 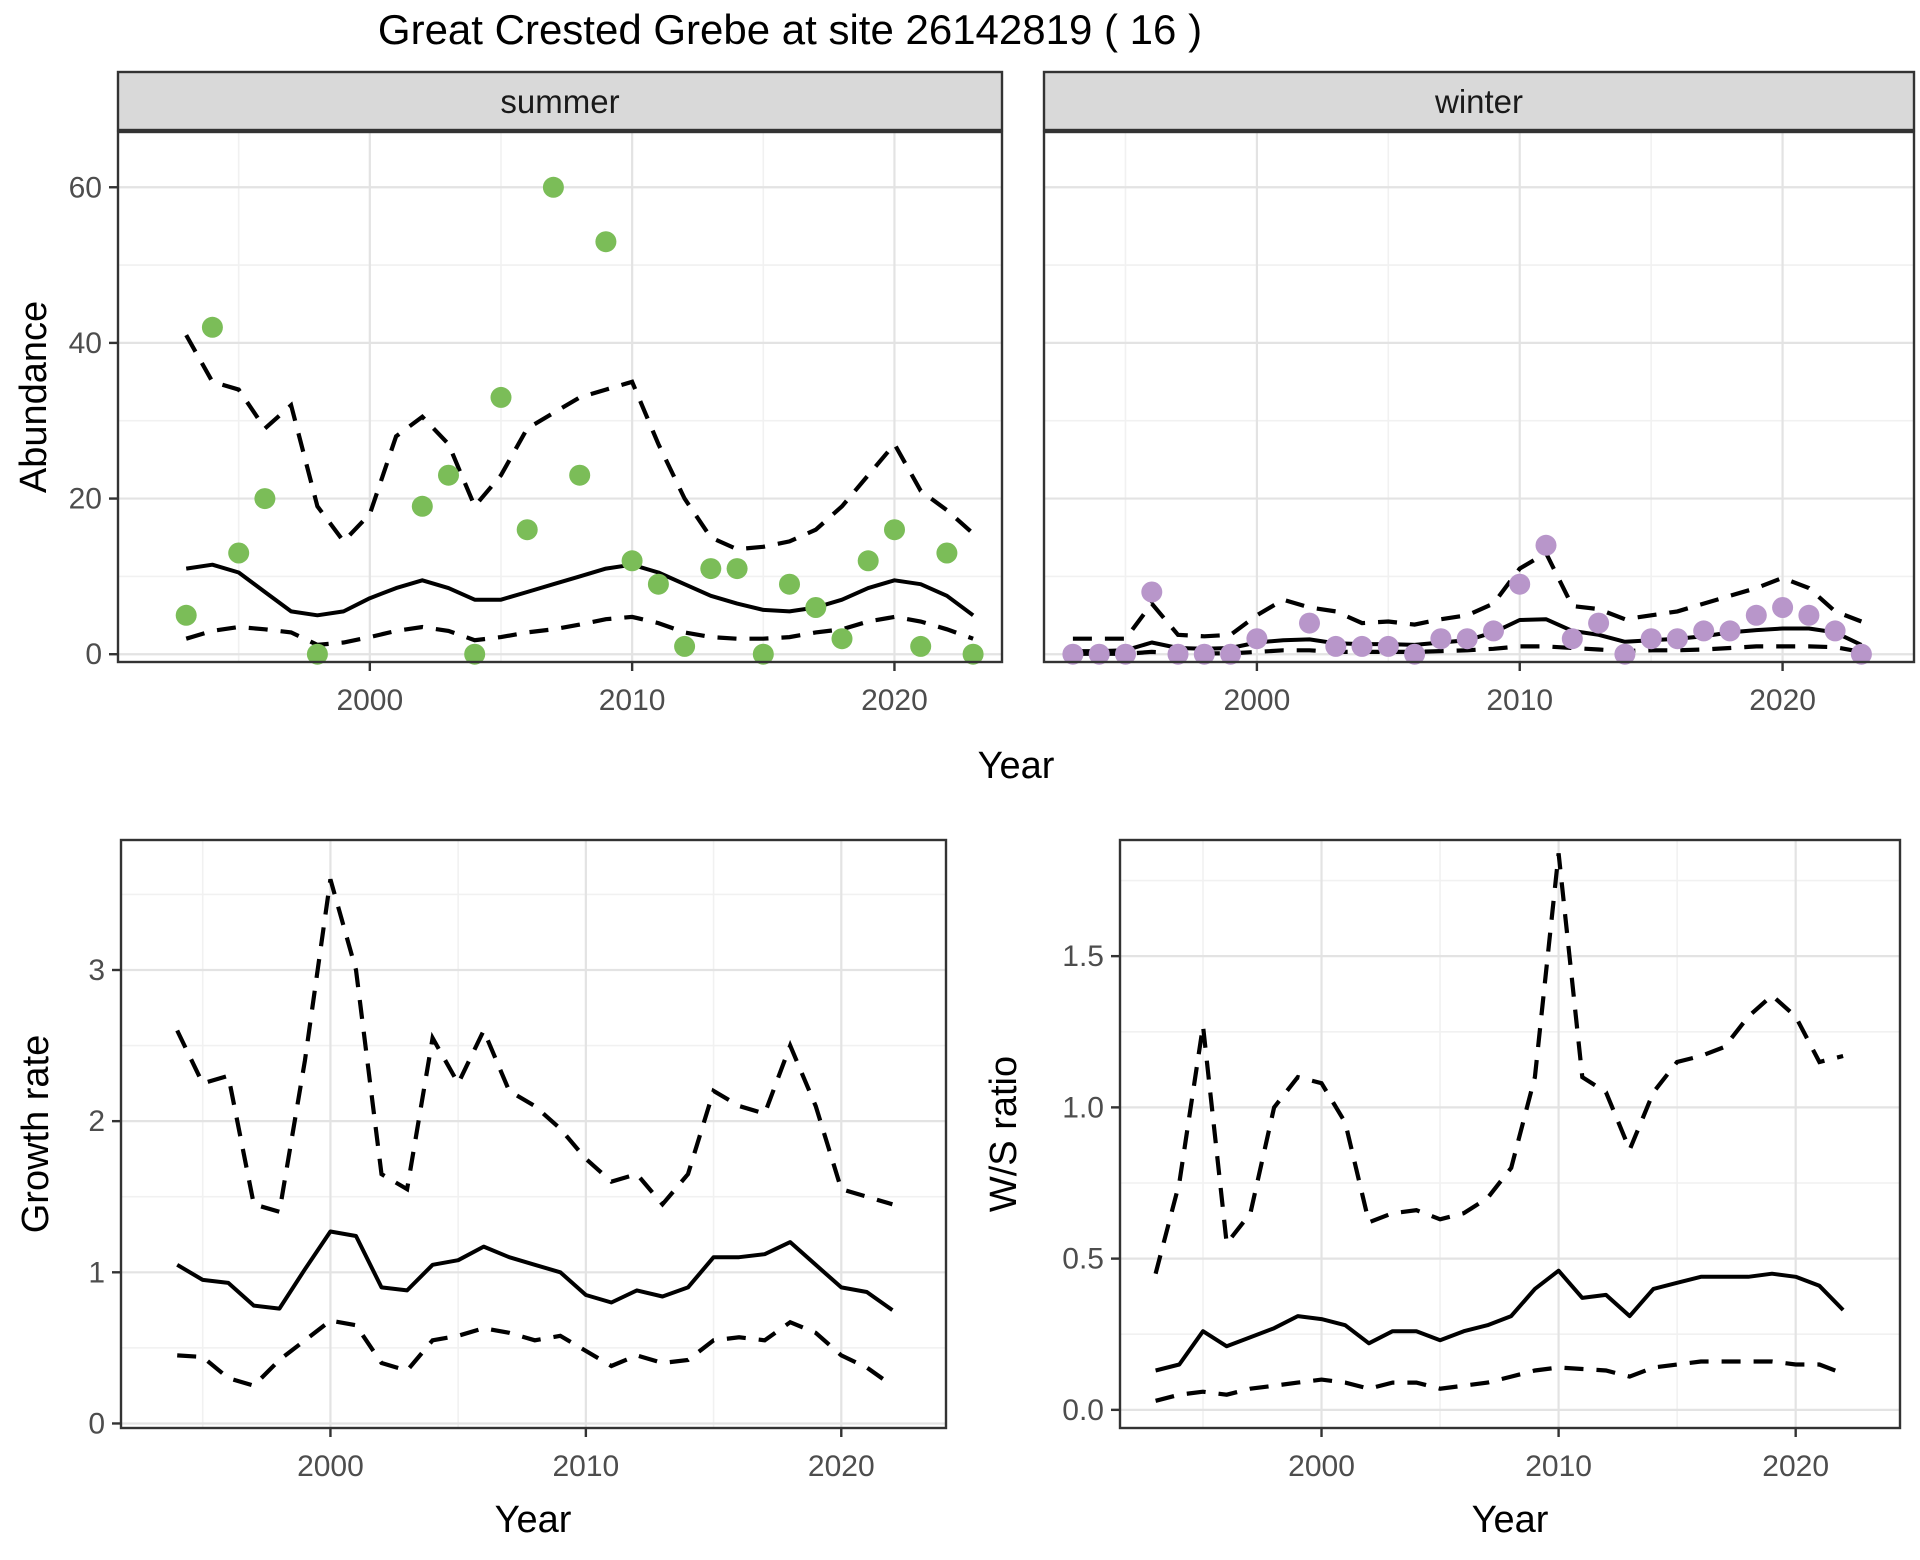 I want to click on tick-label: 0.5, so click(x=1083, y=1259).